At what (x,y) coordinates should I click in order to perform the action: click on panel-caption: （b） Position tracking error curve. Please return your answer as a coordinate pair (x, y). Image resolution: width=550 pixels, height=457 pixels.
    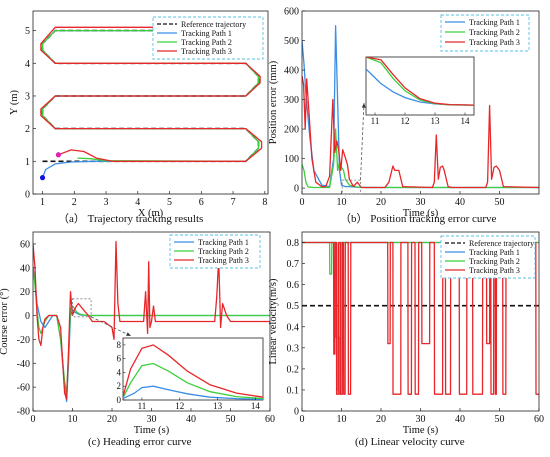
    Looking at the image, I should click on (418, 218).